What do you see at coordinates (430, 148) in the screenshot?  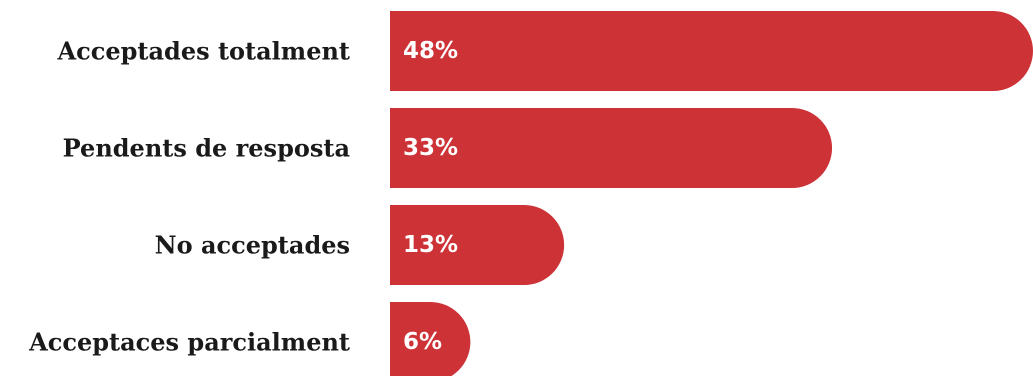 I see `value-label-pendents-de-resposta: 33%` at bounding box center [430, 148].